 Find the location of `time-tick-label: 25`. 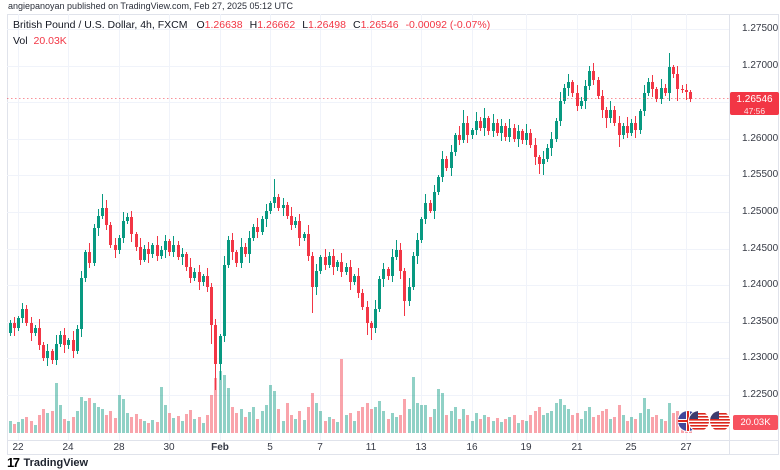

time-tick-label: 25 is located at coordinates (631, 447).